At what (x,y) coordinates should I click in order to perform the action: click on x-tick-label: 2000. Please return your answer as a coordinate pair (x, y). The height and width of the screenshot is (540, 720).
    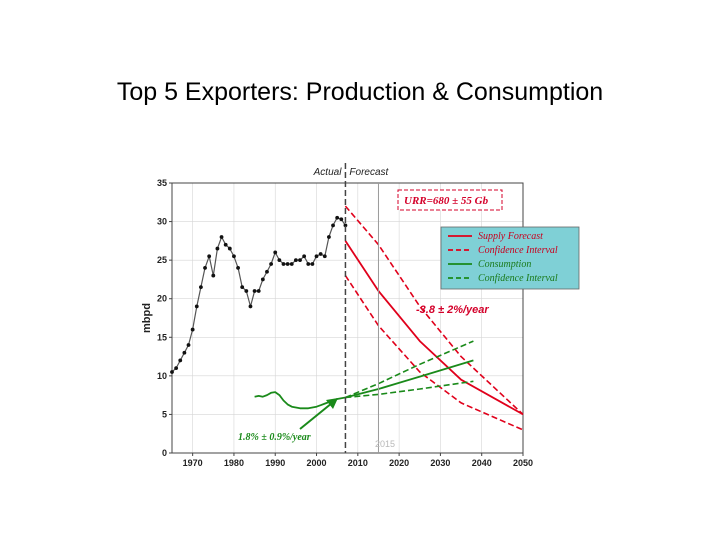
    Looking at the image, I should click on (317, 463).